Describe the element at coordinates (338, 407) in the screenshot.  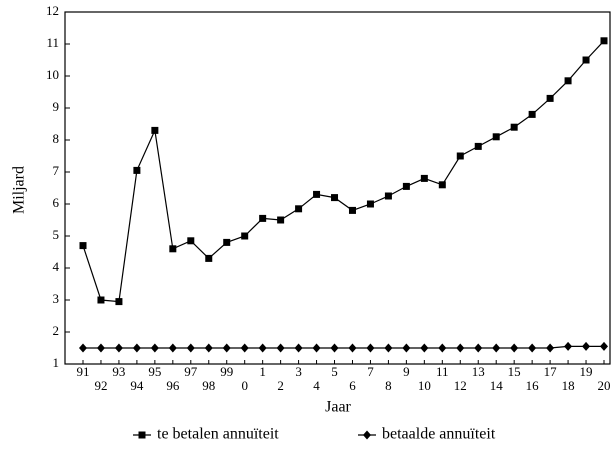
I see `x-axis-label: Jaar` at that location.